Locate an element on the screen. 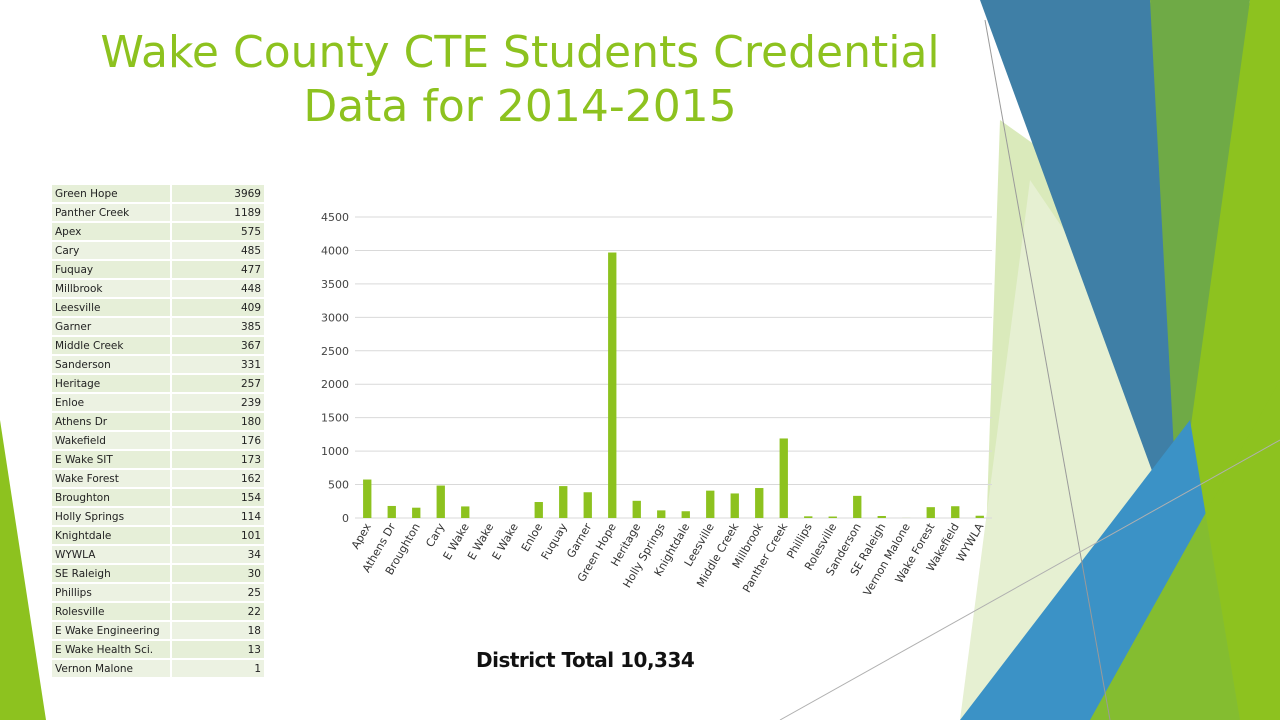  table-row: Green Hope 3969 is located at coordinates (159, 194).